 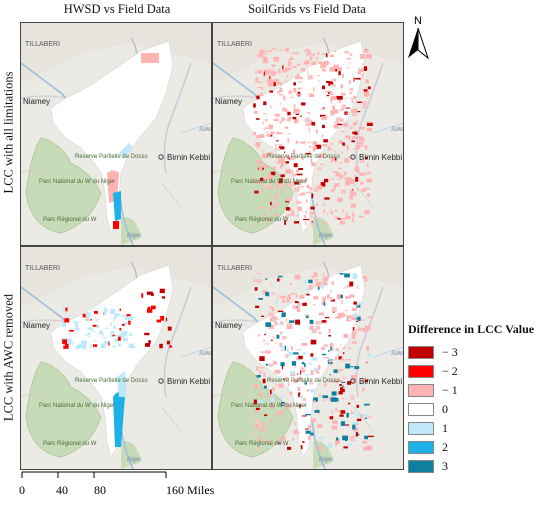 What do you see at coordinates (117, 9) in the screenshot?
I see `column-title-hwsd: HWSD vs Field Data` at bounding box center [117, 9].